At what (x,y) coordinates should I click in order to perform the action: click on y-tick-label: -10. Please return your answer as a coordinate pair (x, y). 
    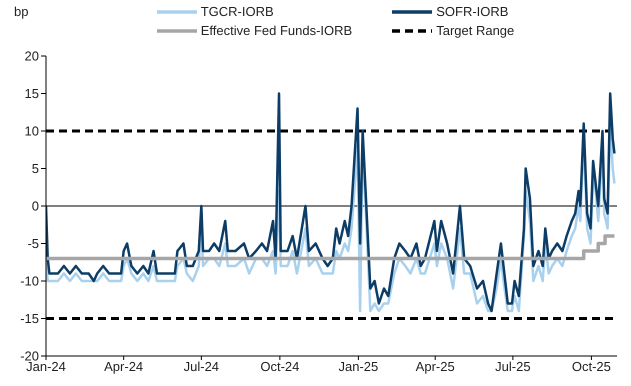
    Looking at the image, I should click on (29, 281).